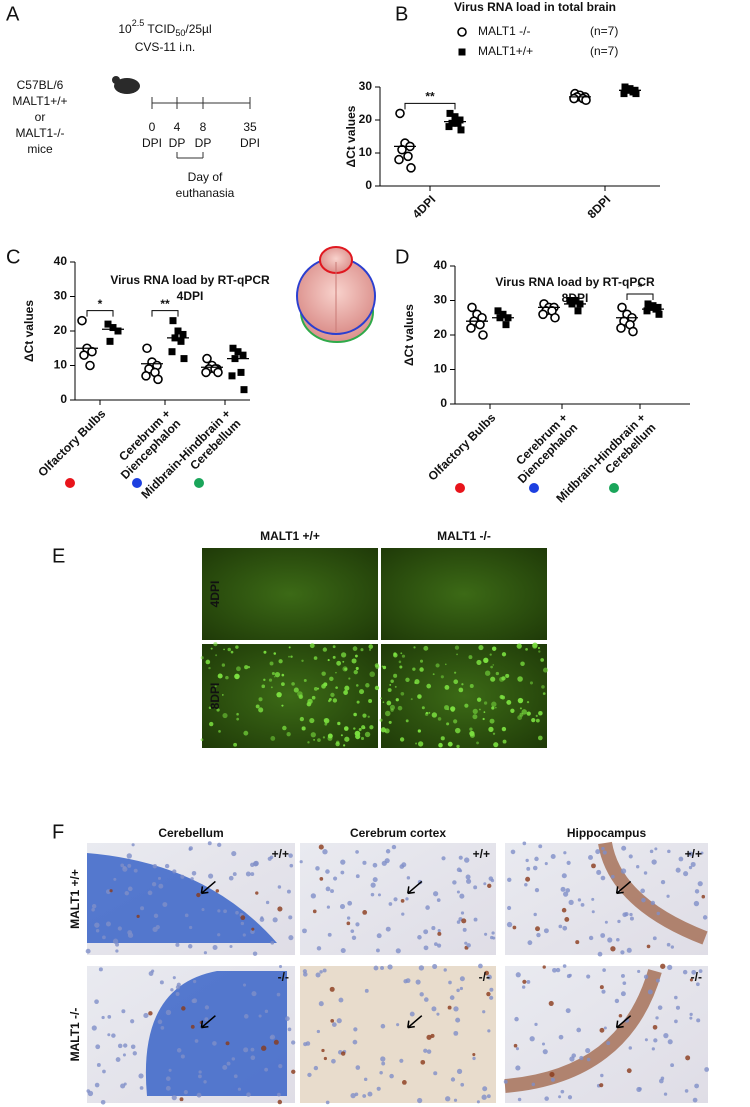 Image resolution: width=750 pixels, height=1107 pixels. Describe the element at coordinates (61, 261) in the screenshot. I see `y-tick-label: 40` at that location.